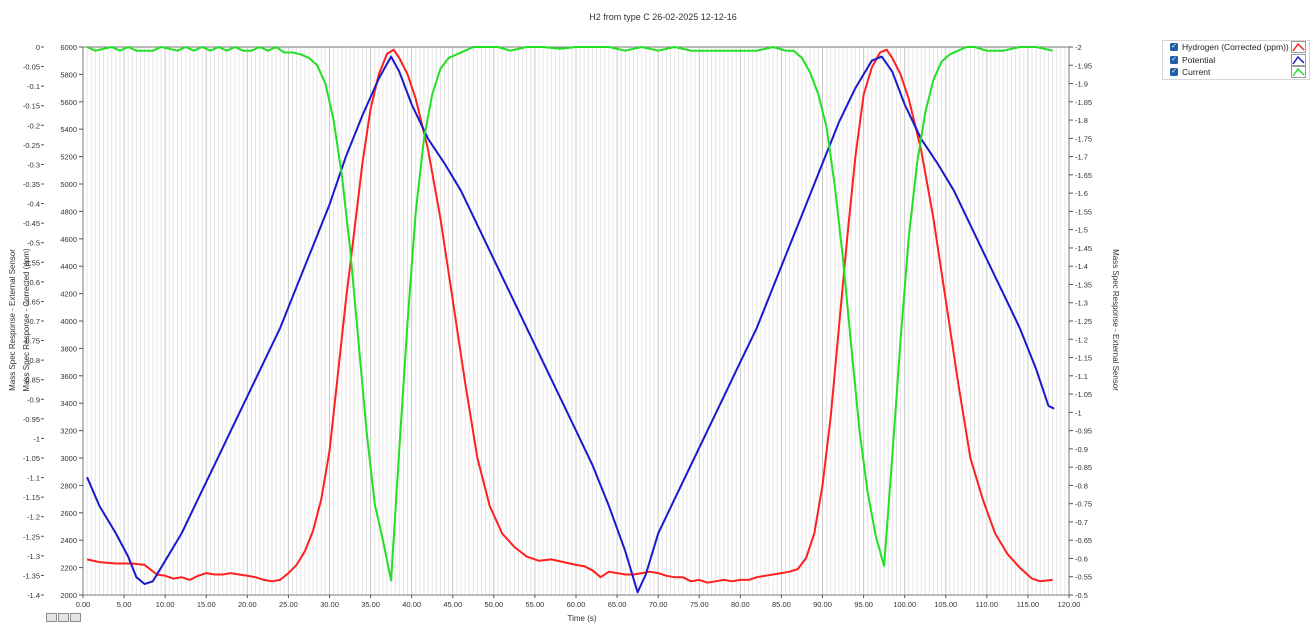  Describe the element at coordinates (68, 74) in the screenshot. I see `inner-left-tick-label: 5800` at that location.